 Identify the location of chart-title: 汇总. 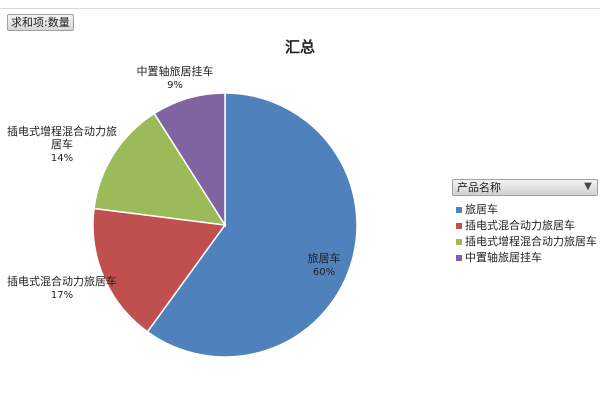
(299, 47).